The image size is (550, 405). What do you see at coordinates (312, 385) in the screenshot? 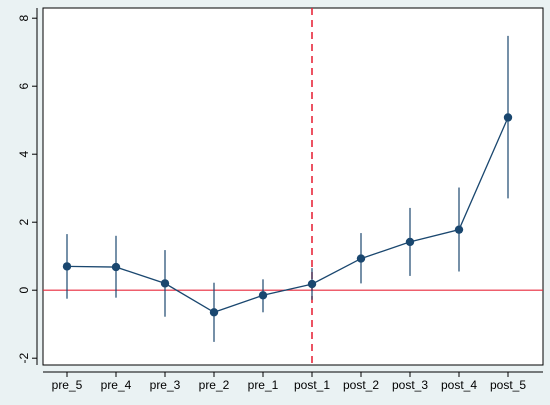
I see `x-tick-label: post_1` at bounding box center [312, 385].